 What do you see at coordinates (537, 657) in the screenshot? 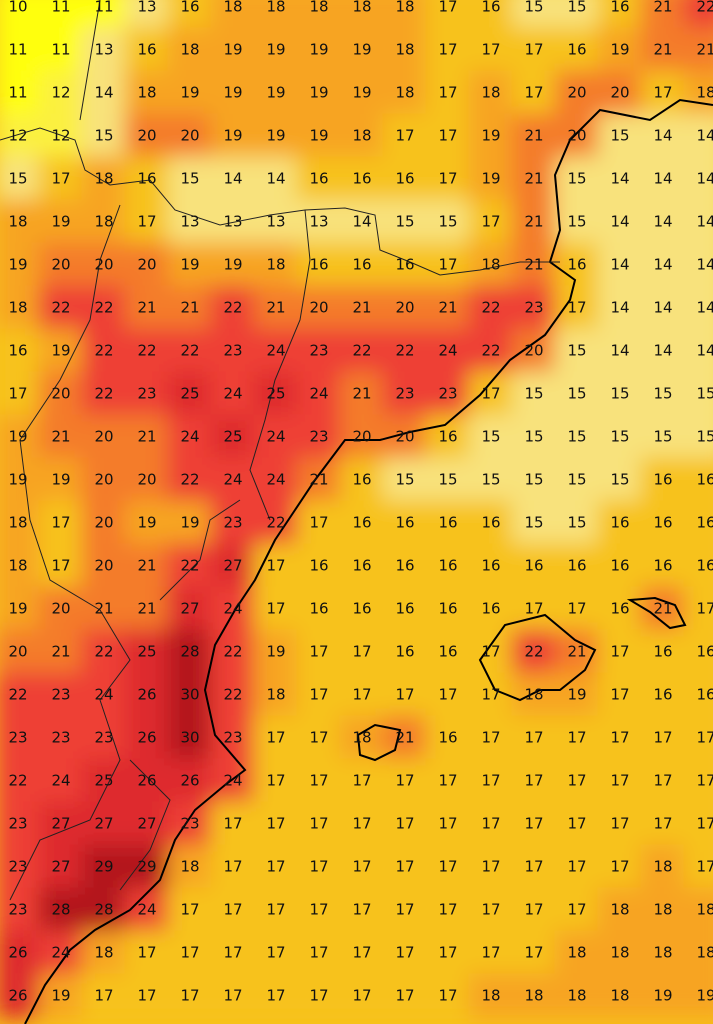
I see `mallorca` at bounding box center [537, 657].